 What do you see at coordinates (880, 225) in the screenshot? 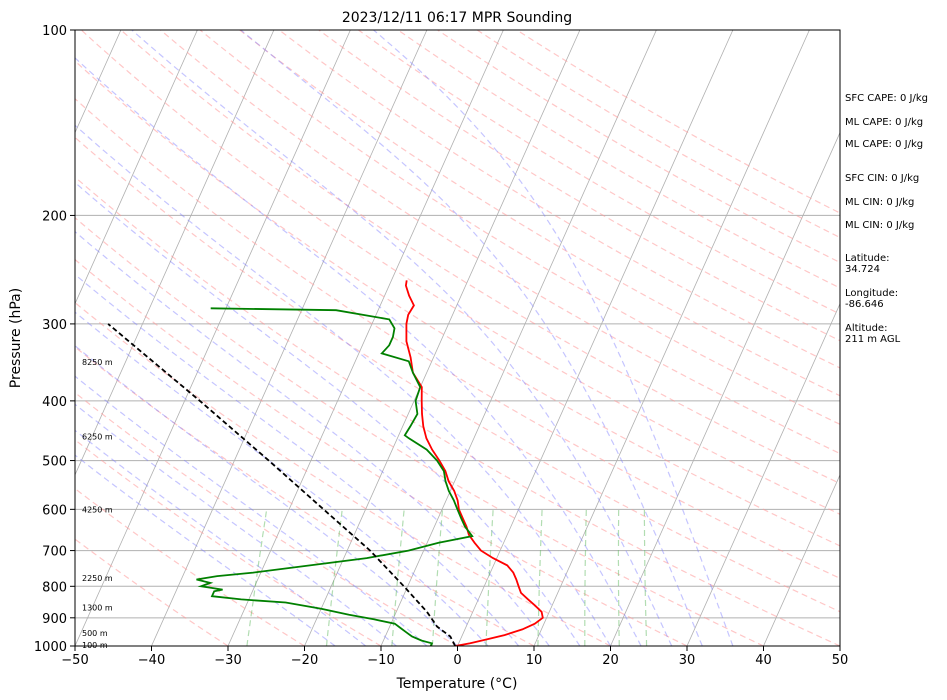
I see `ml-cin-label-2: ML CIN: 0 J/kg` at bounding box center [880, 225].